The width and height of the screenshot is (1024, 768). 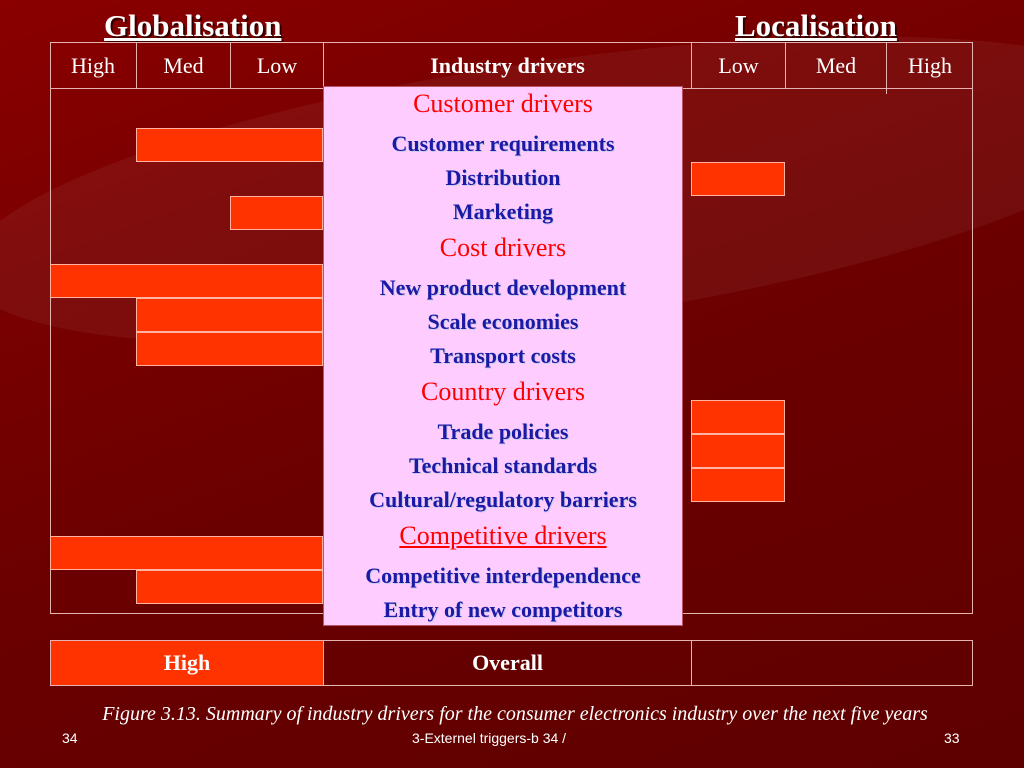 I want to click on footer-center: 3-Externel triggers-b 34 /, so click(x=489, y=738).